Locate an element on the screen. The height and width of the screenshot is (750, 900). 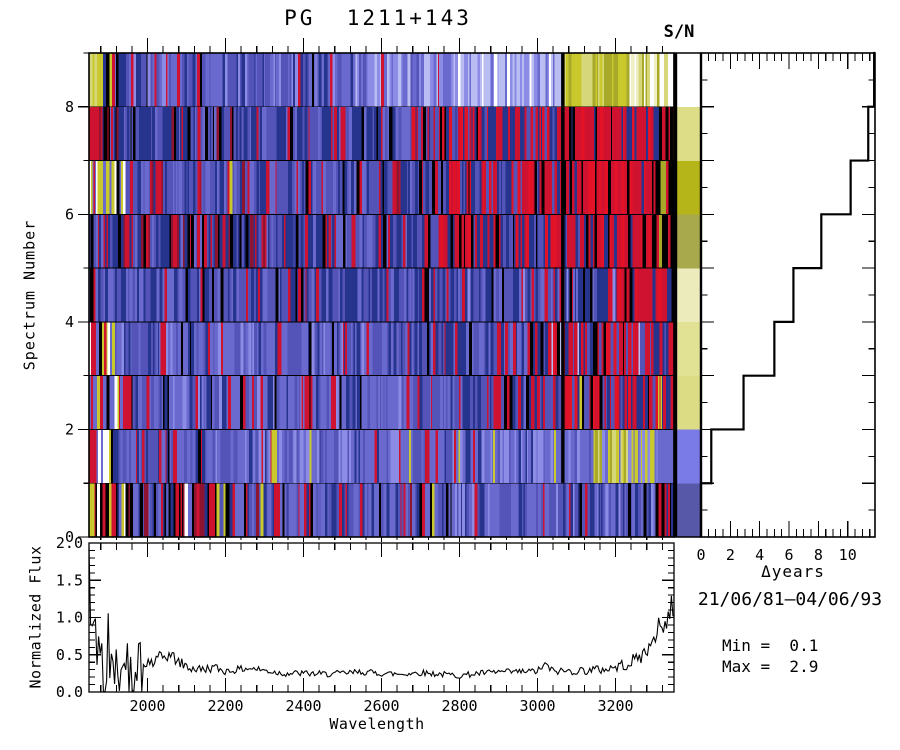
sn-column is located at coordinates (689, 295).